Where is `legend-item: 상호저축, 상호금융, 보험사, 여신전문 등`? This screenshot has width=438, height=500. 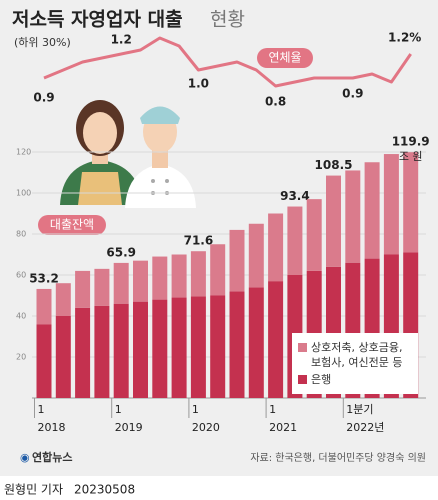 legend-item: 상호저축, 상호금융, 보험사, 여신전문 등 is located at coordinates (355, 355).